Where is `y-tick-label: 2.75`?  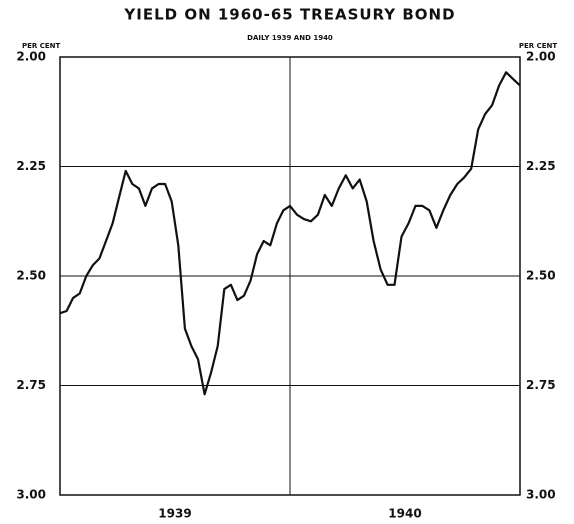
y-tick-label: 2.75 is located at coordinates (31, 385).